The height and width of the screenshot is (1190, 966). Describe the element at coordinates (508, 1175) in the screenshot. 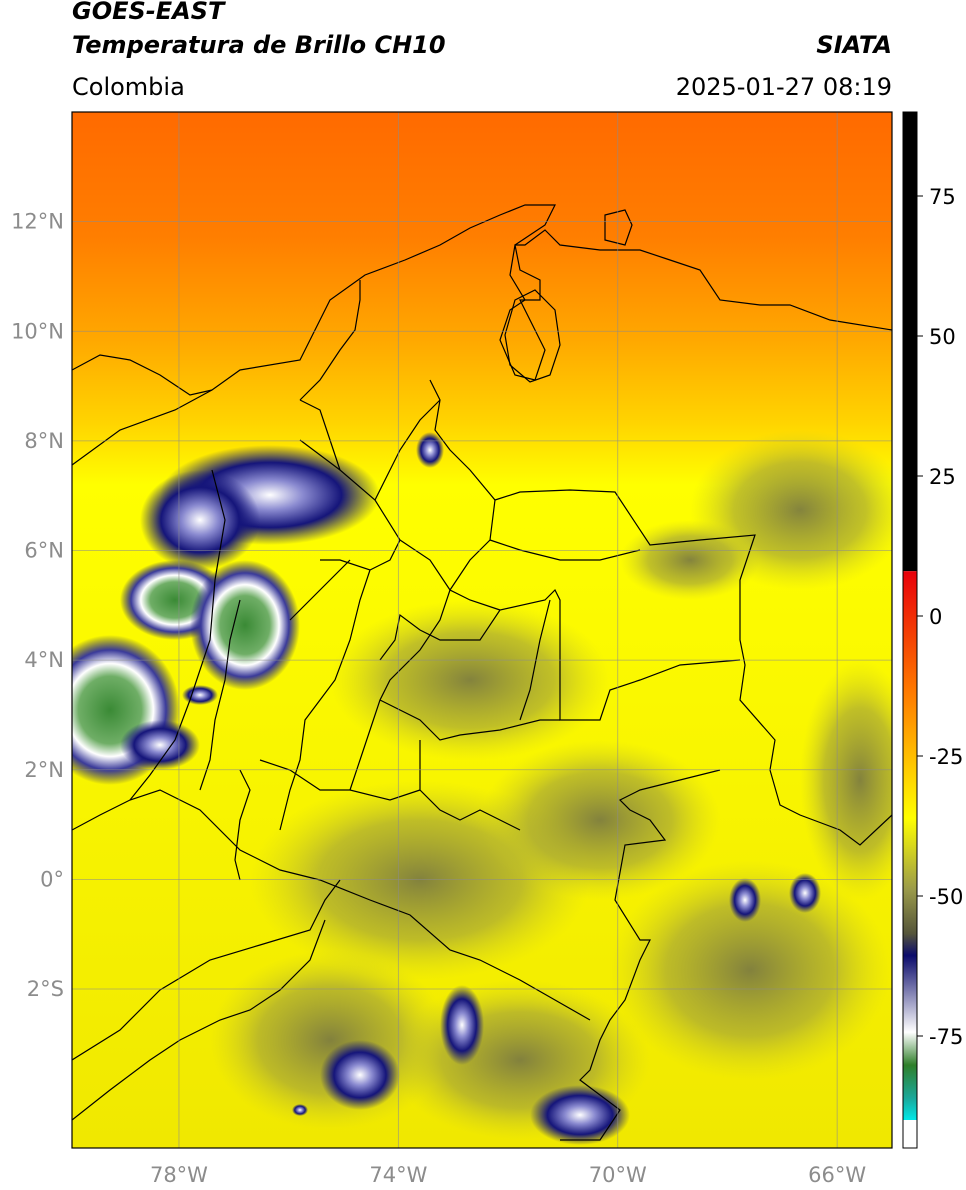

I see `longitude-labels: 78°W 74°W 70°W 66°W` at that location.